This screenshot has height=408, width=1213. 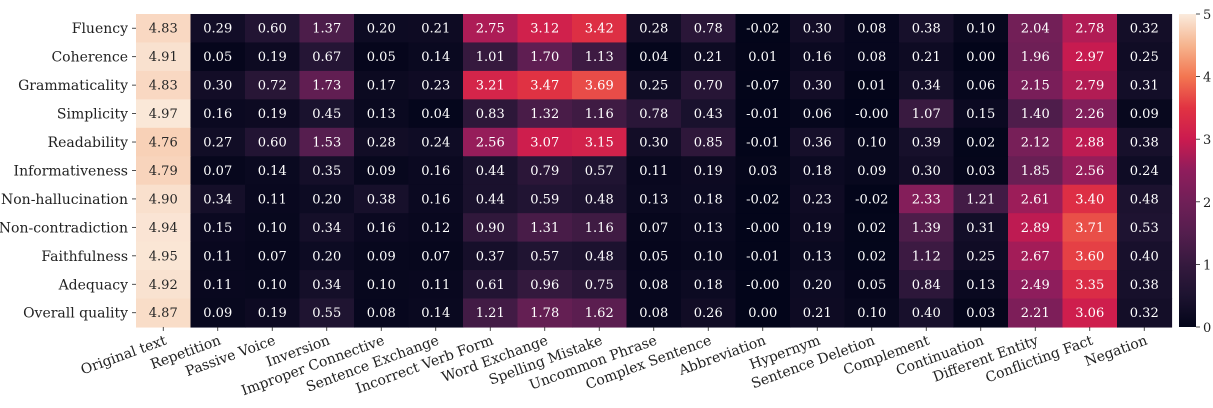 I want to click on colorbar: 0 1 2 3 4 5, so click(x=1195, y=172).